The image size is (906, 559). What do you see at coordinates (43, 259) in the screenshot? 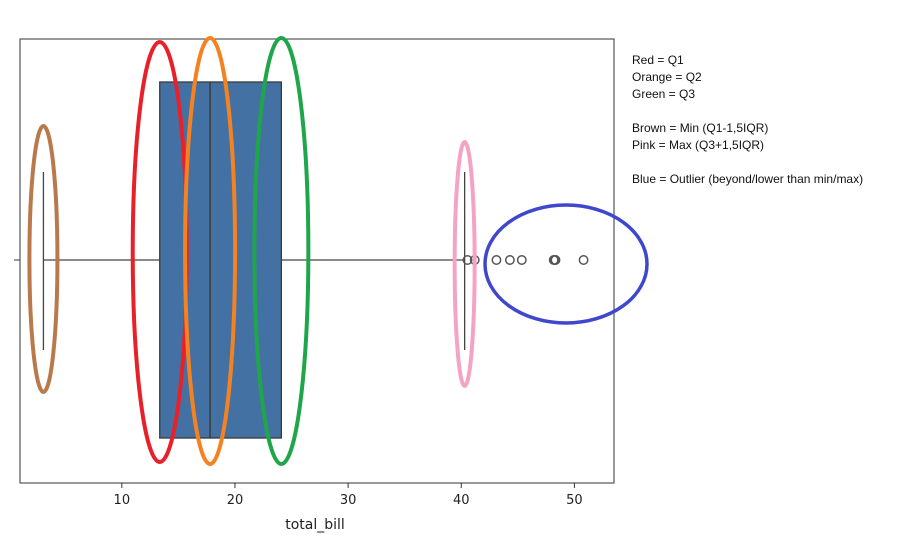
I see `annotation-ellipse-brown` at bounding box center [43, 259].